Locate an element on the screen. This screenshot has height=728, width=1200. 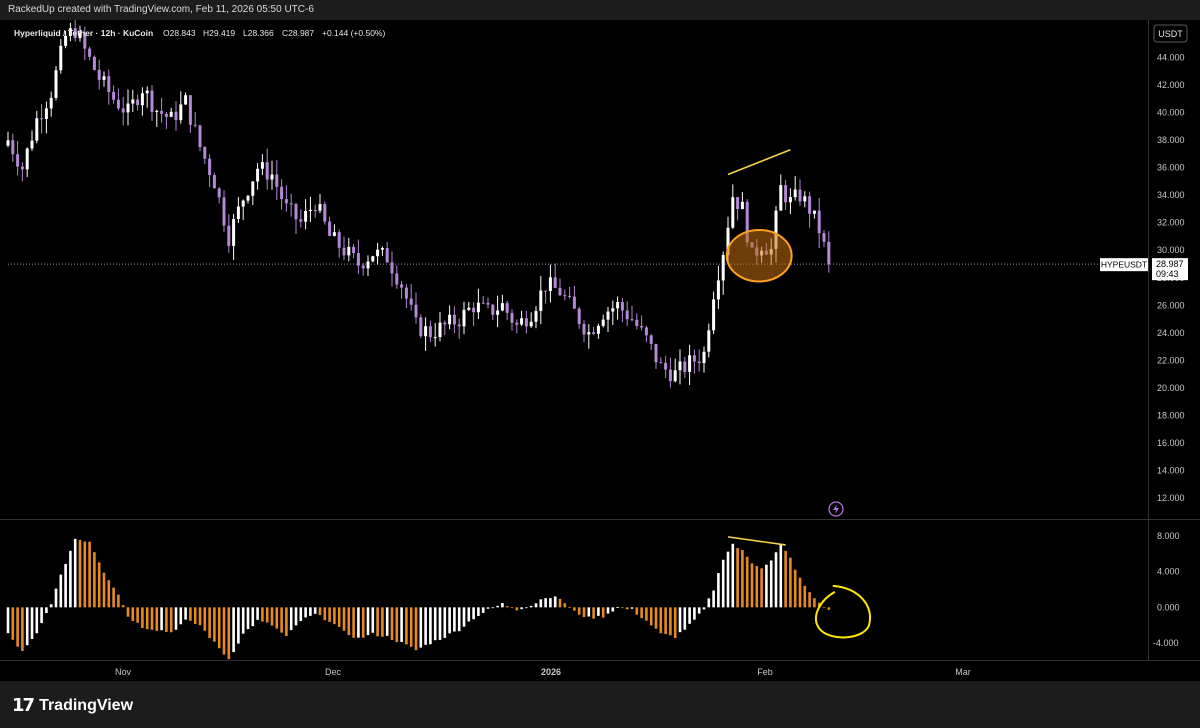
price-tick-label: 36.000 is located at coordinates (1171, 168).